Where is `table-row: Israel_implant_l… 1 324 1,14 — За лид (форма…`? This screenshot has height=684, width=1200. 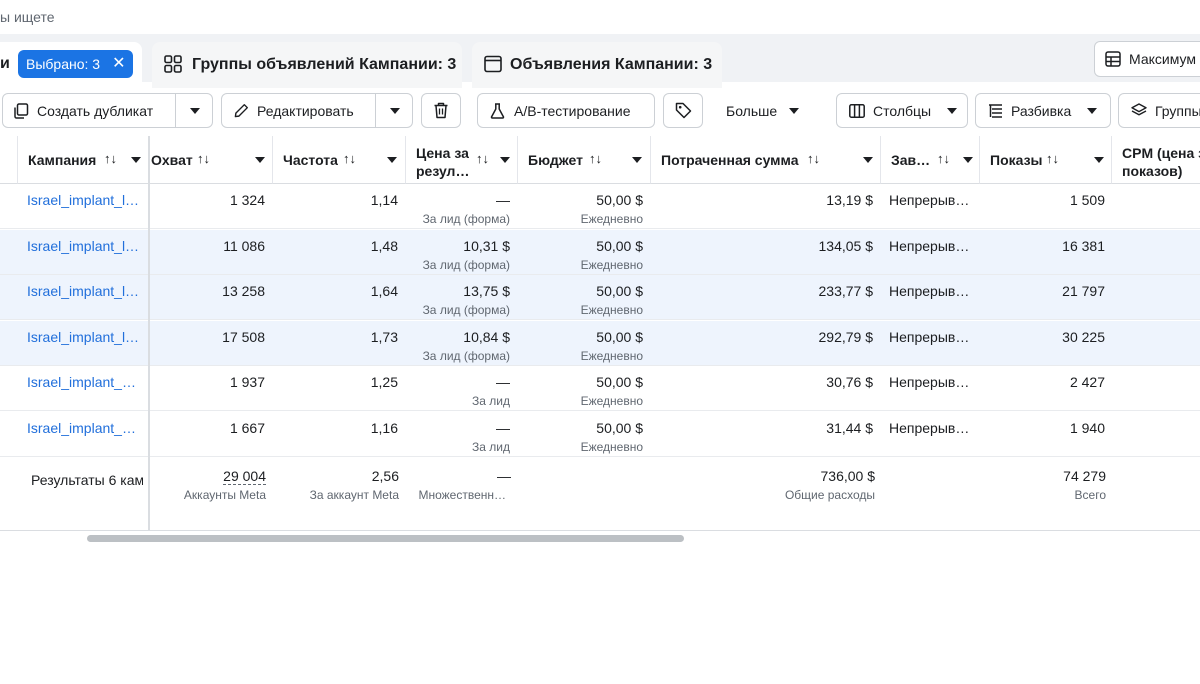
table-row: Israel_implant_l… 1 324 1,14 — За лид (форма… is located at coordinates (600, 206).